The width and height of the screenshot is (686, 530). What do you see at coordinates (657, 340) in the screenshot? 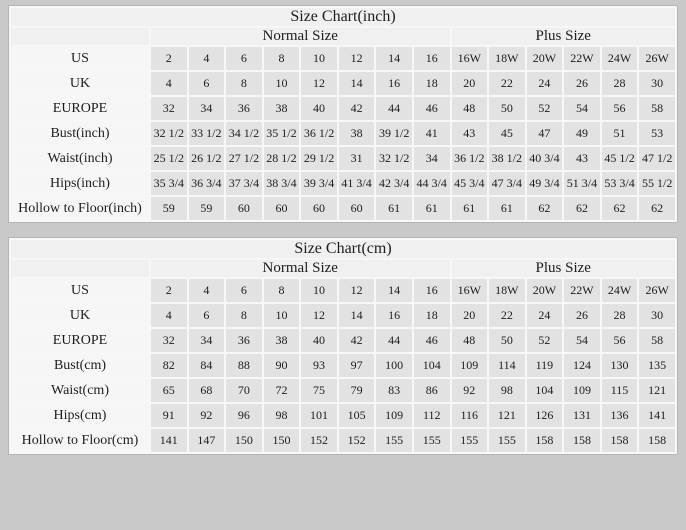
I see `size-value-cell: 58` at bounding box center [657, 340].